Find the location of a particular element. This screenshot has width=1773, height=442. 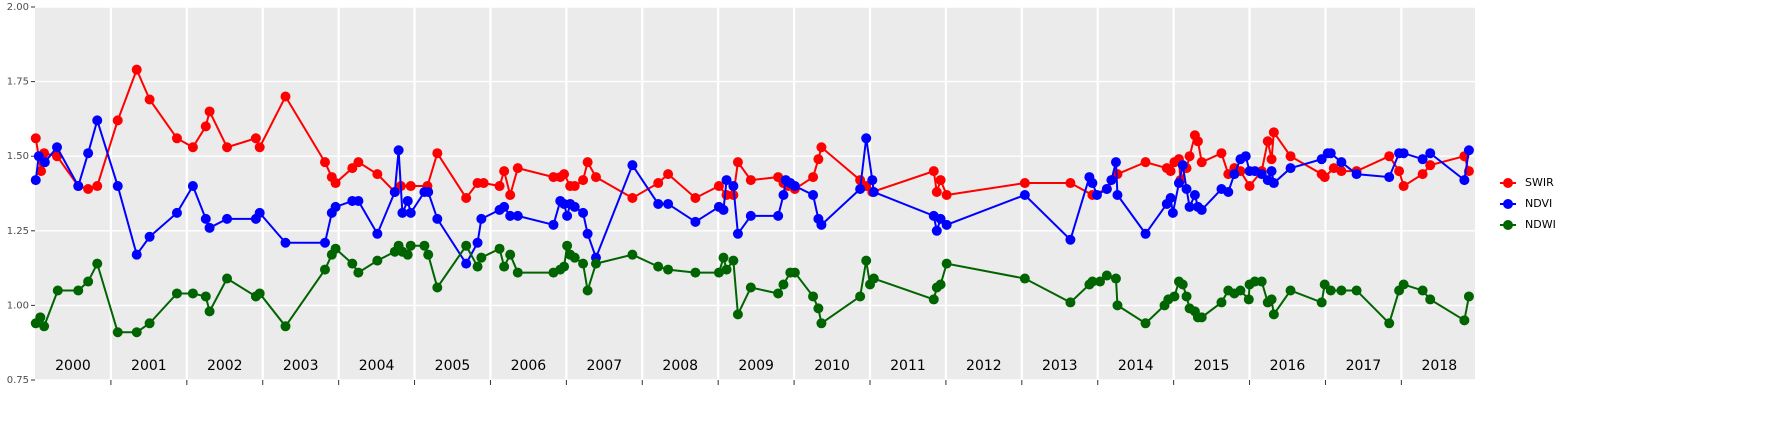

legend-label: NDWI is located at coordinates (1540, 224).